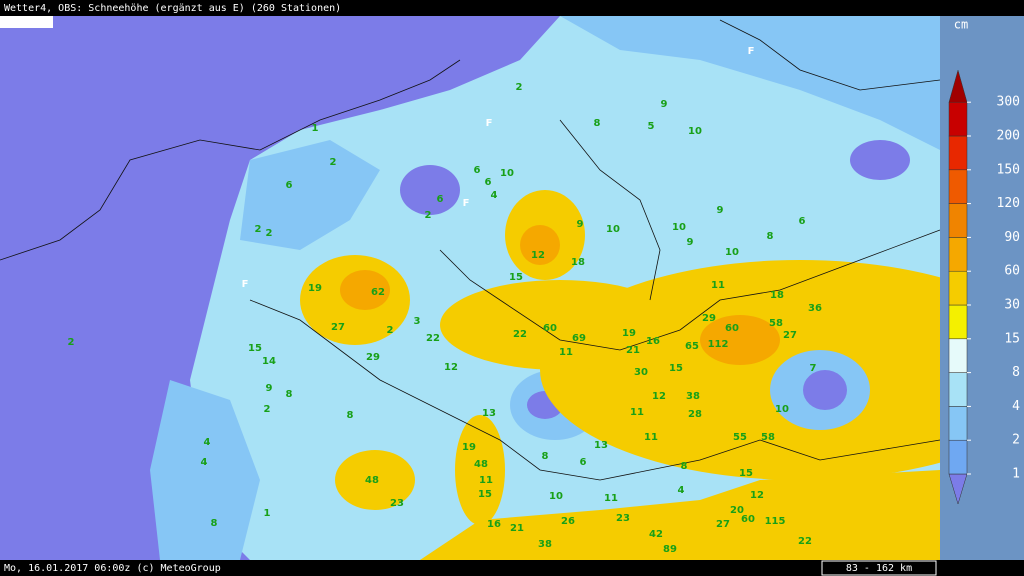  What do you see at coordinates (1008, 203) in the screenshot?
I see `legend-label: 120` at bounding box center [1008, 203].